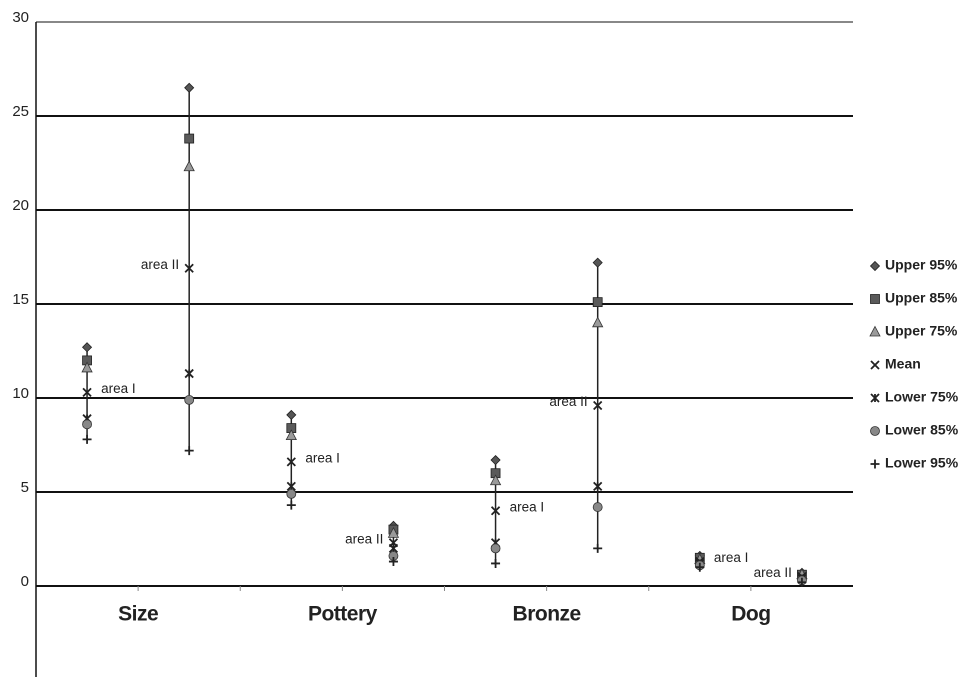 The height and width of the screenshot is (677, 967). What do you see at coordinates (25, 581) in the screenshot?
I see `y-tick-label: 0` at bounding box center [25, 581].